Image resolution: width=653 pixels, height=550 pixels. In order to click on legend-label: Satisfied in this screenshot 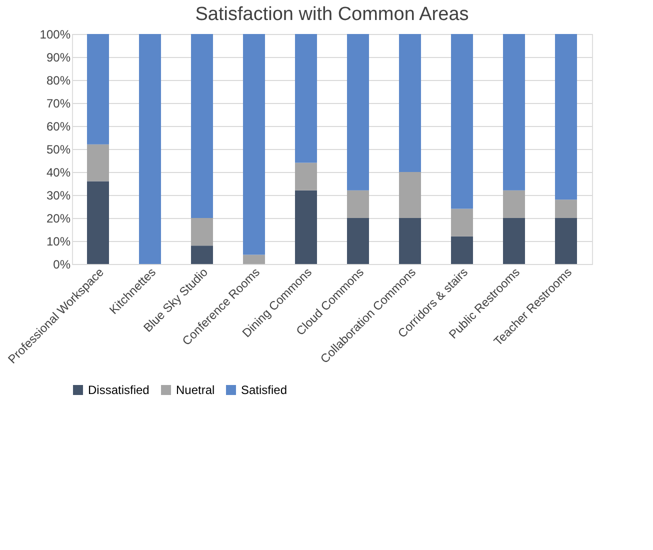, I will do `click(264, 390)`.